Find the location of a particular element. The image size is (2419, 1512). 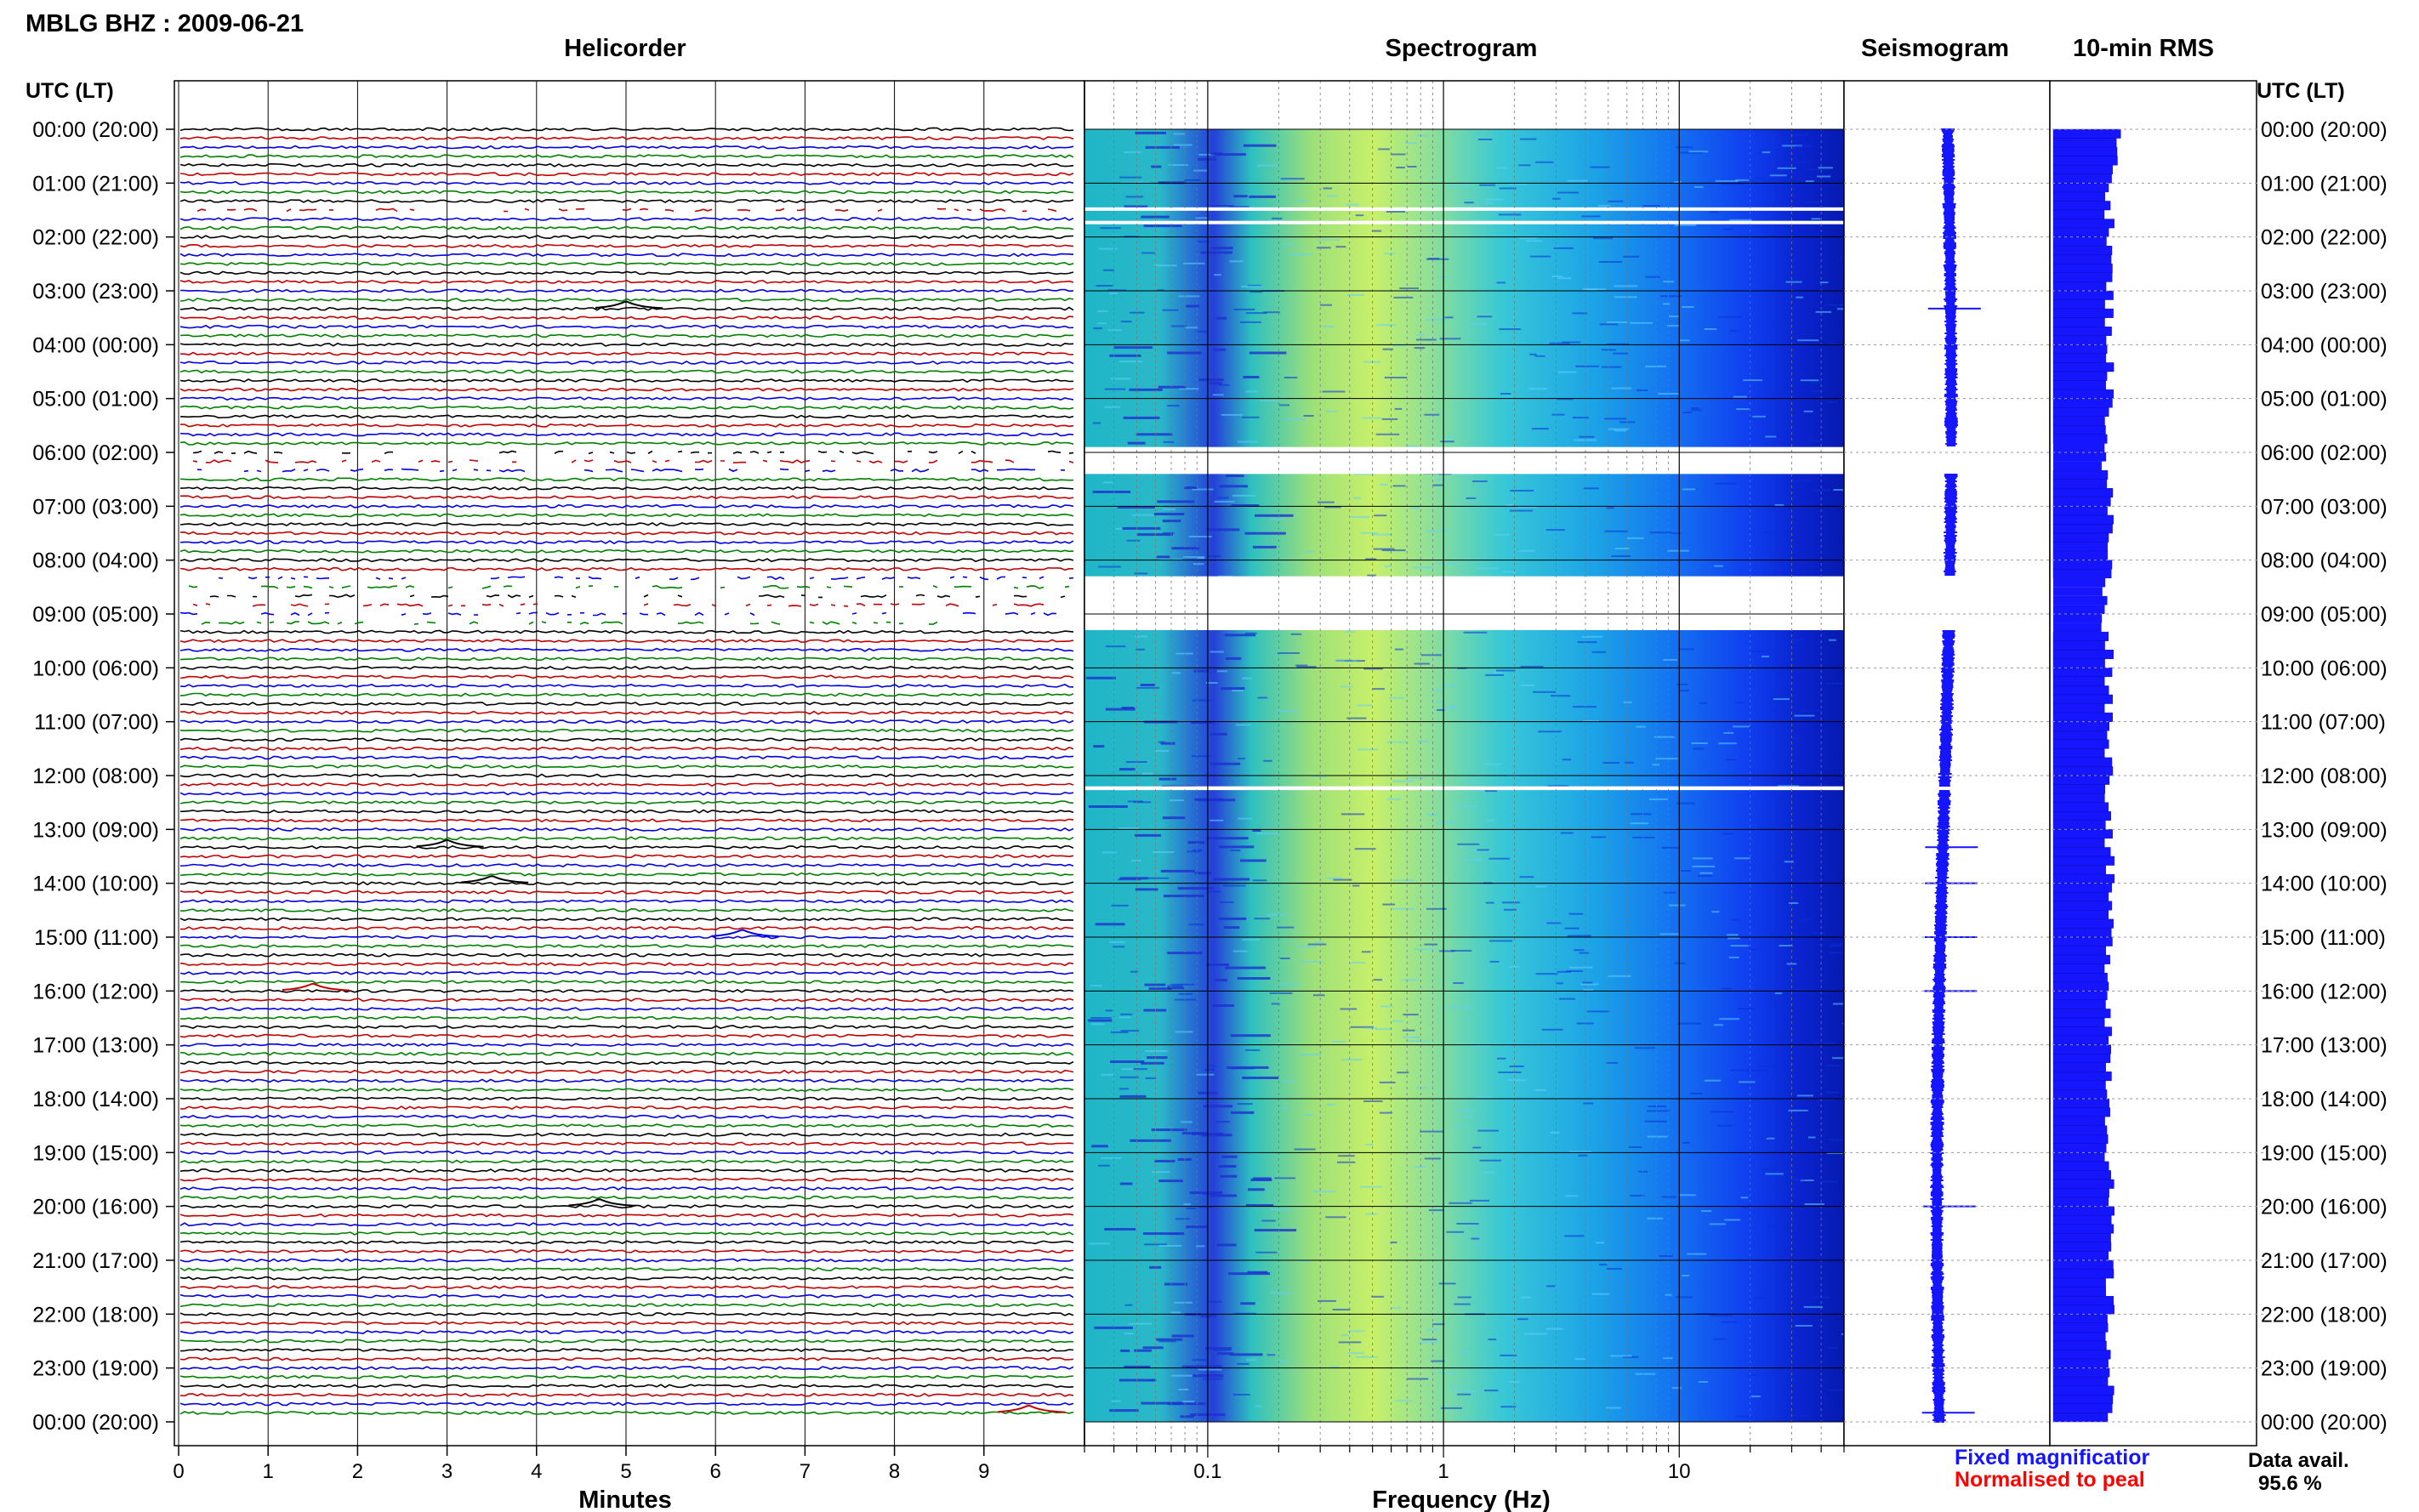

minute-tick-label: 7 is located at coordinates (805, 1471).